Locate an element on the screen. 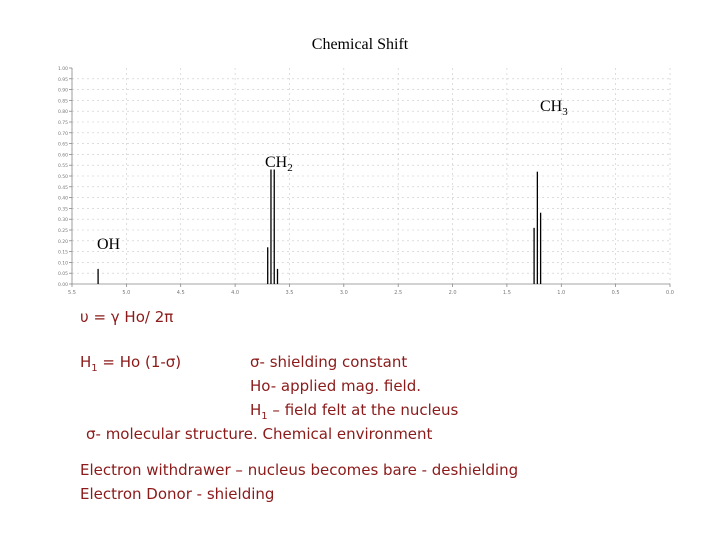 This screenshot has height=540, width=720. y-tick-label: 0.70 is located at coordinates (63, 134).